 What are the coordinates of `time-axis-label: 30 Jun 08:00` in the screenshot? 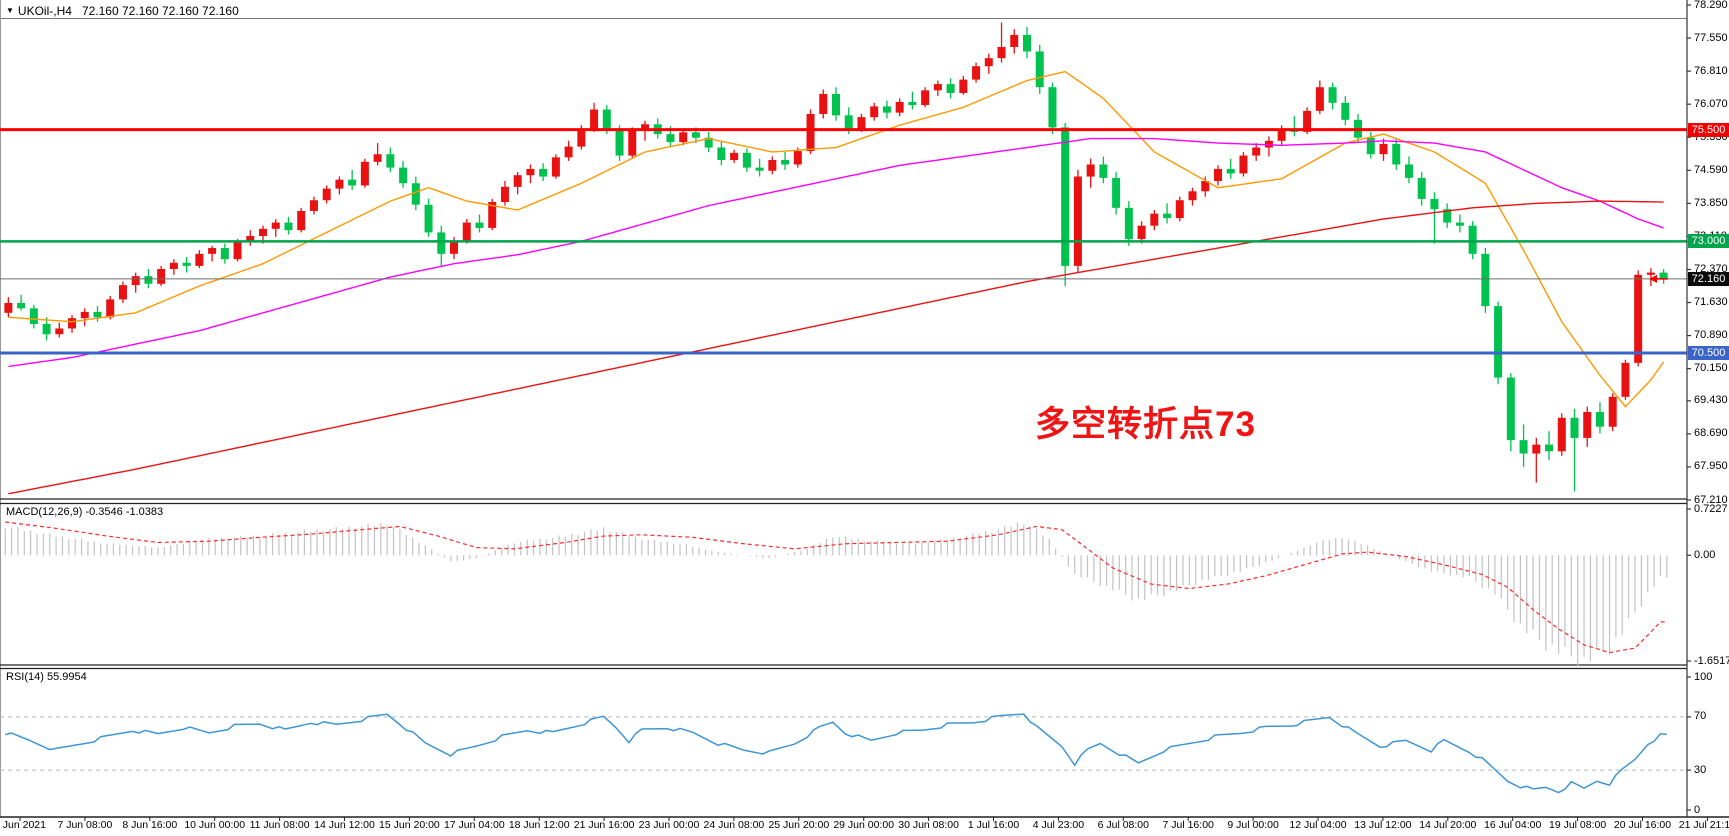 It's located at (928, 825).